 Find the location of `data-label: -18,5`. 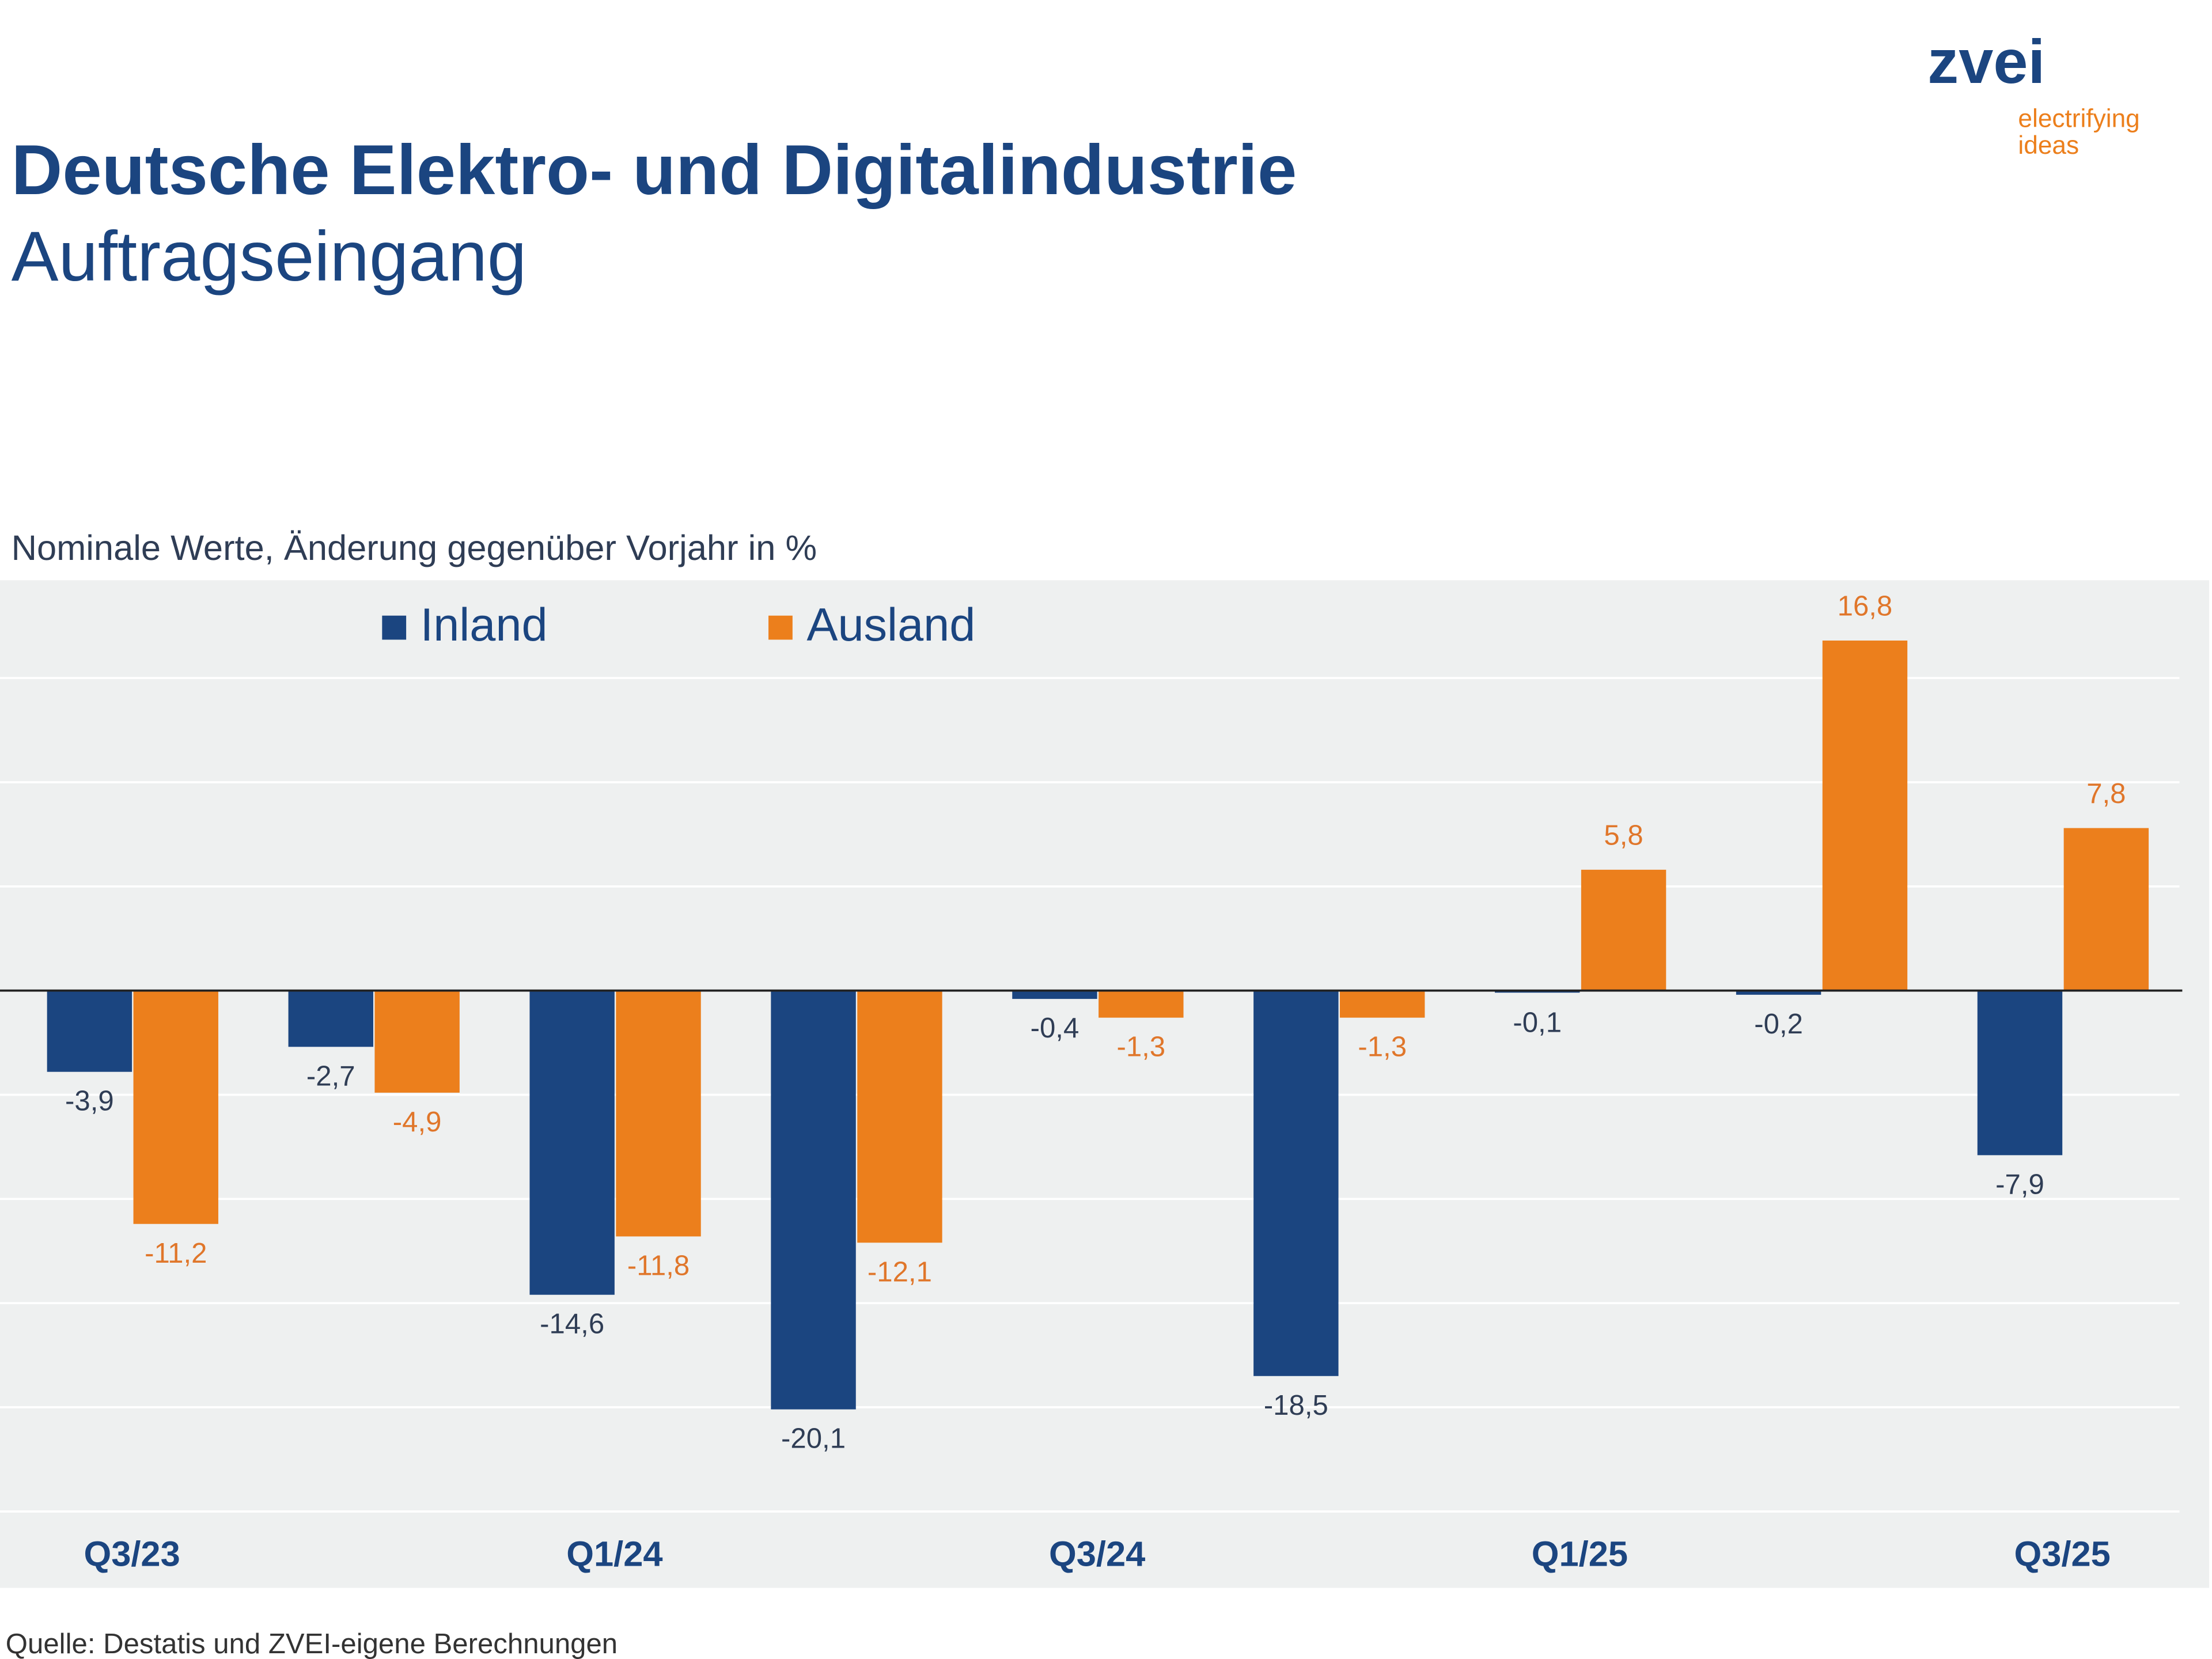

data-label: -18,5 is located at coordinates (1296, 1405).